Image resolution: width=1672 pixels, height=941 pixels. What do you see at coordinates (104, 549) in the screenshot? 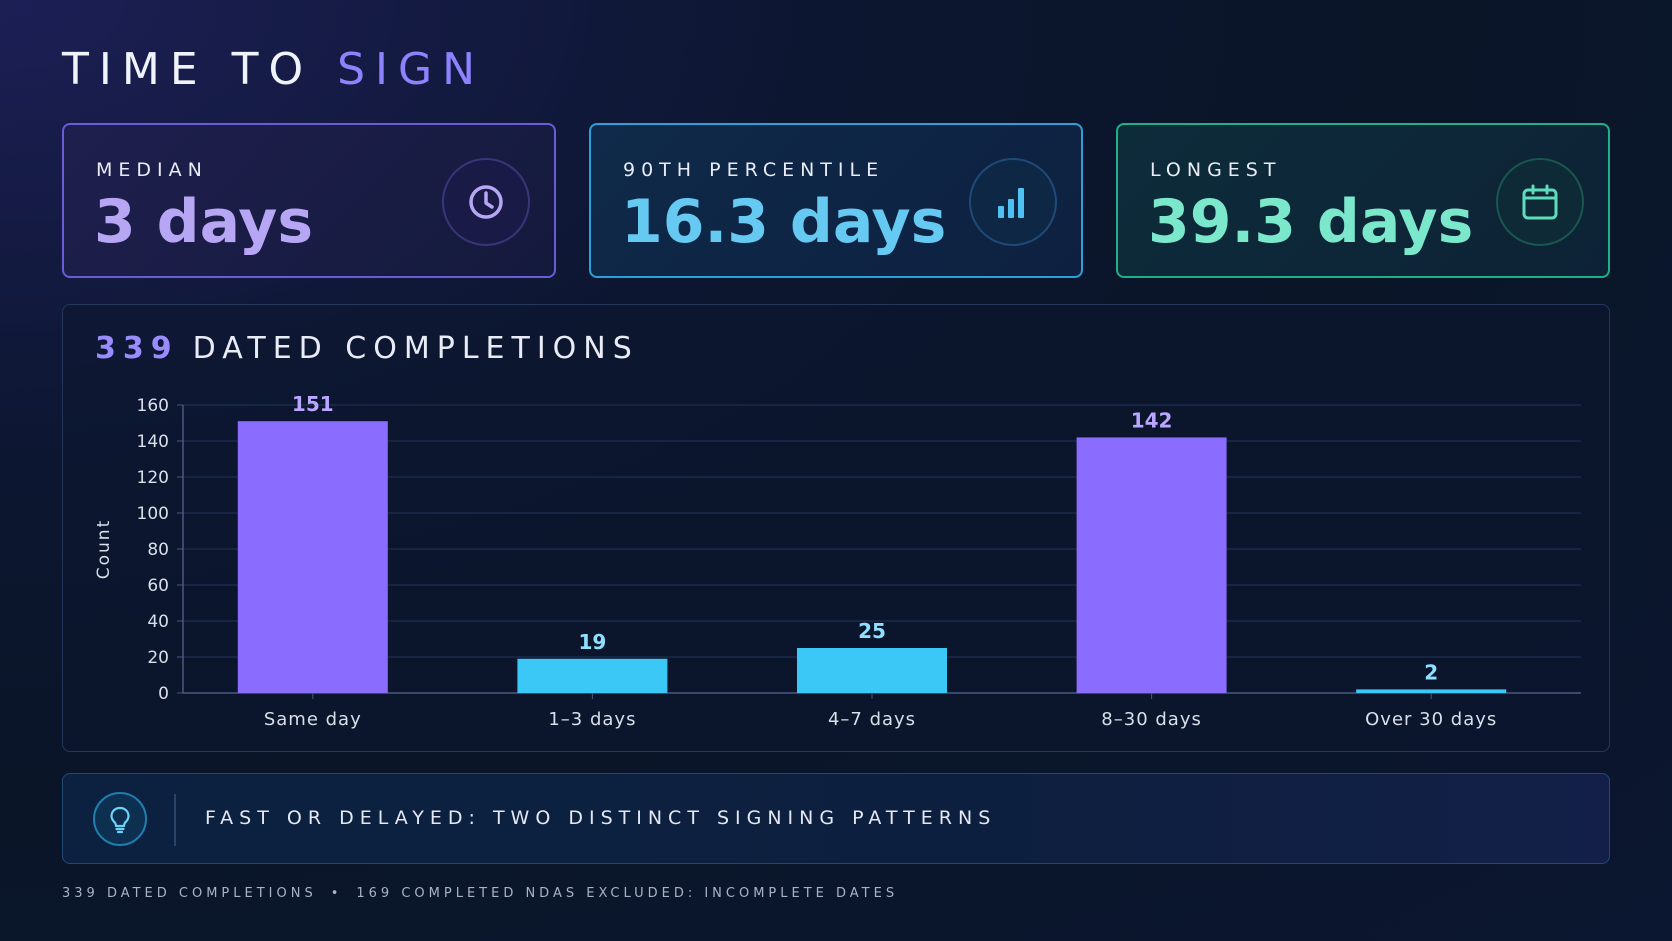
I see `y-axis-label: Count` at bounding box center [104, 549].